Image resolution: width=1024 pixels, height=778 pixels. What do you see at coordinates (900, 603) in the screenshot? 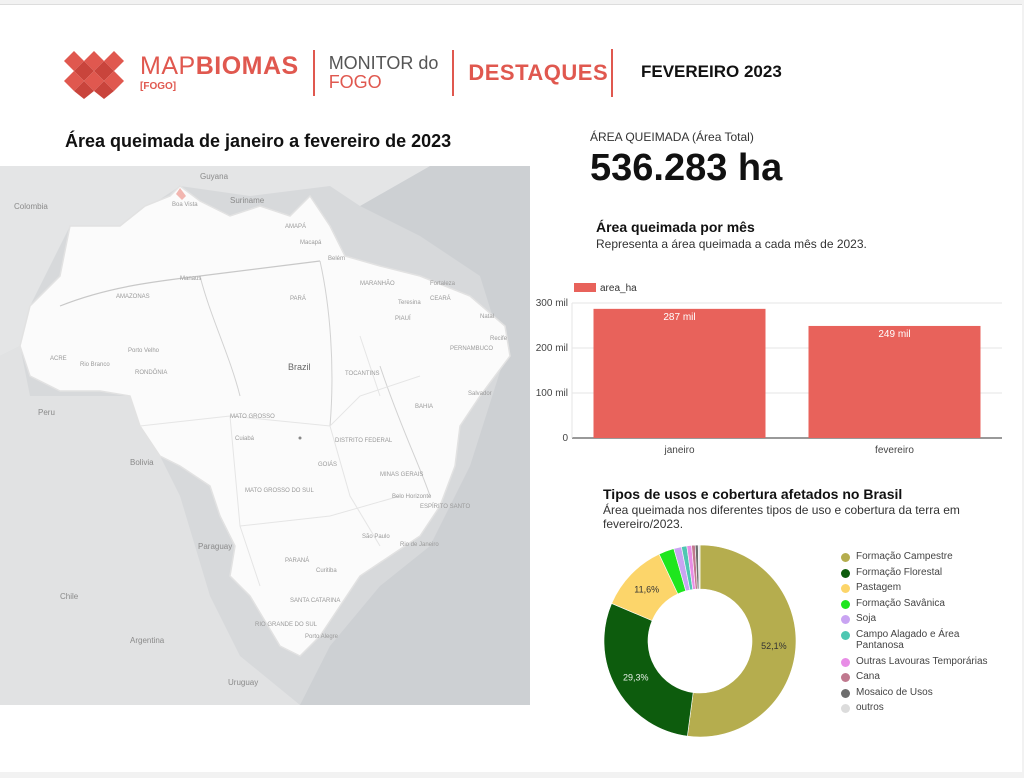
I see `legend-label: Formação Savânica` at bounding box center [900, 603].